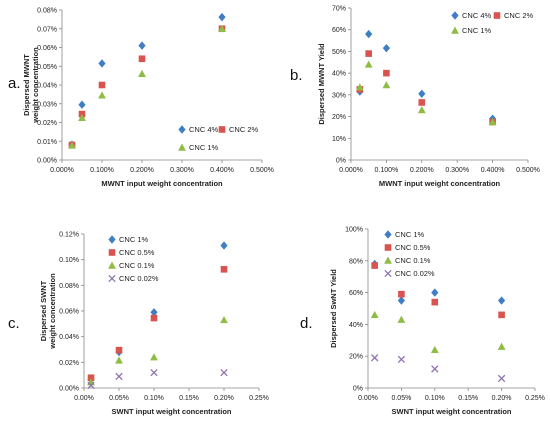  What do you see at coordinates (368, 398) in the screenshot?
I see `x-tick-label: 0.00%` at bounding box center [368, 398].